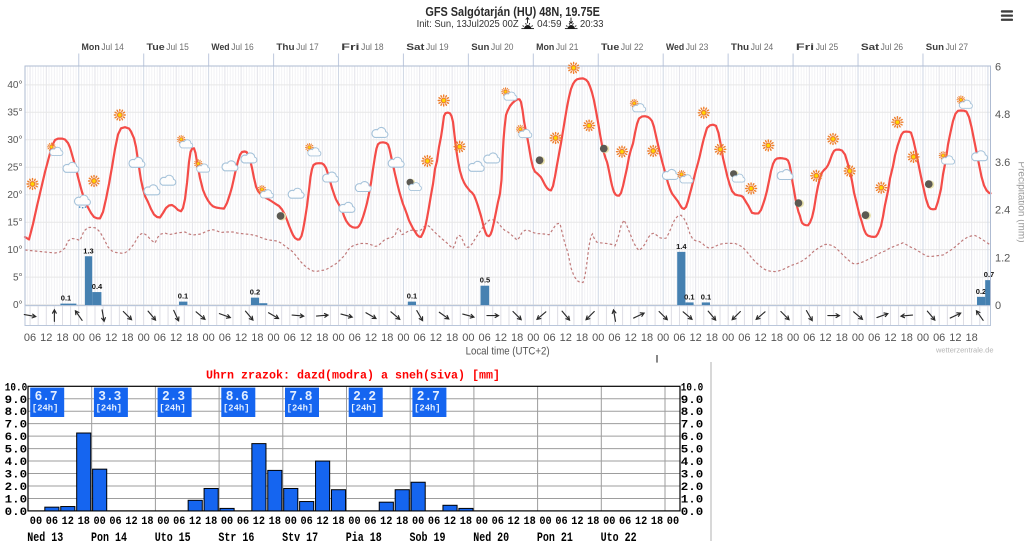 This screenshot has height=550, width=1024. What do you see at coordinates (437, 47) in the screenshot?
I see `svg-text: Jul 19` at bounding box center [437, 47].